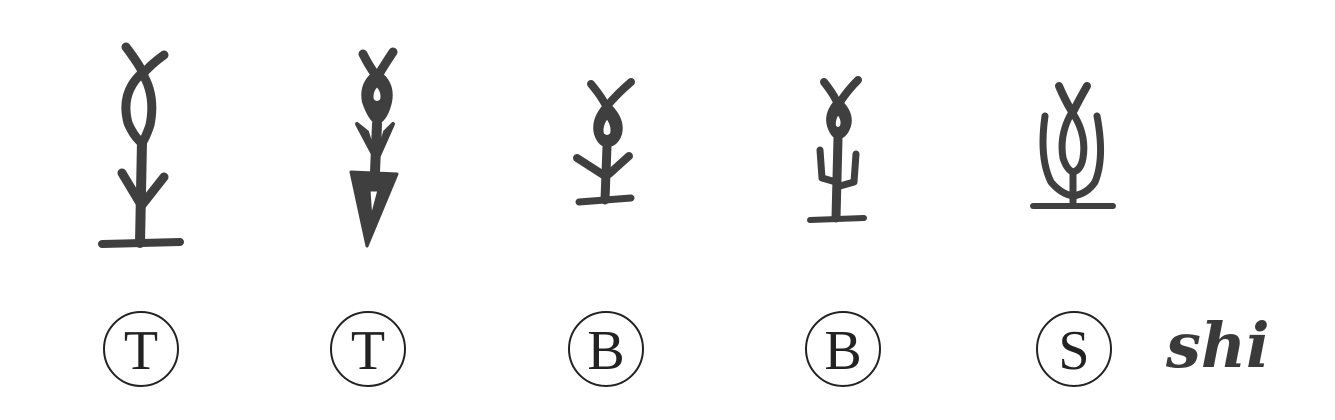 The height and width of the screenshot is (420, 1335). I want to click on form-label: S, so click(1074, 351).